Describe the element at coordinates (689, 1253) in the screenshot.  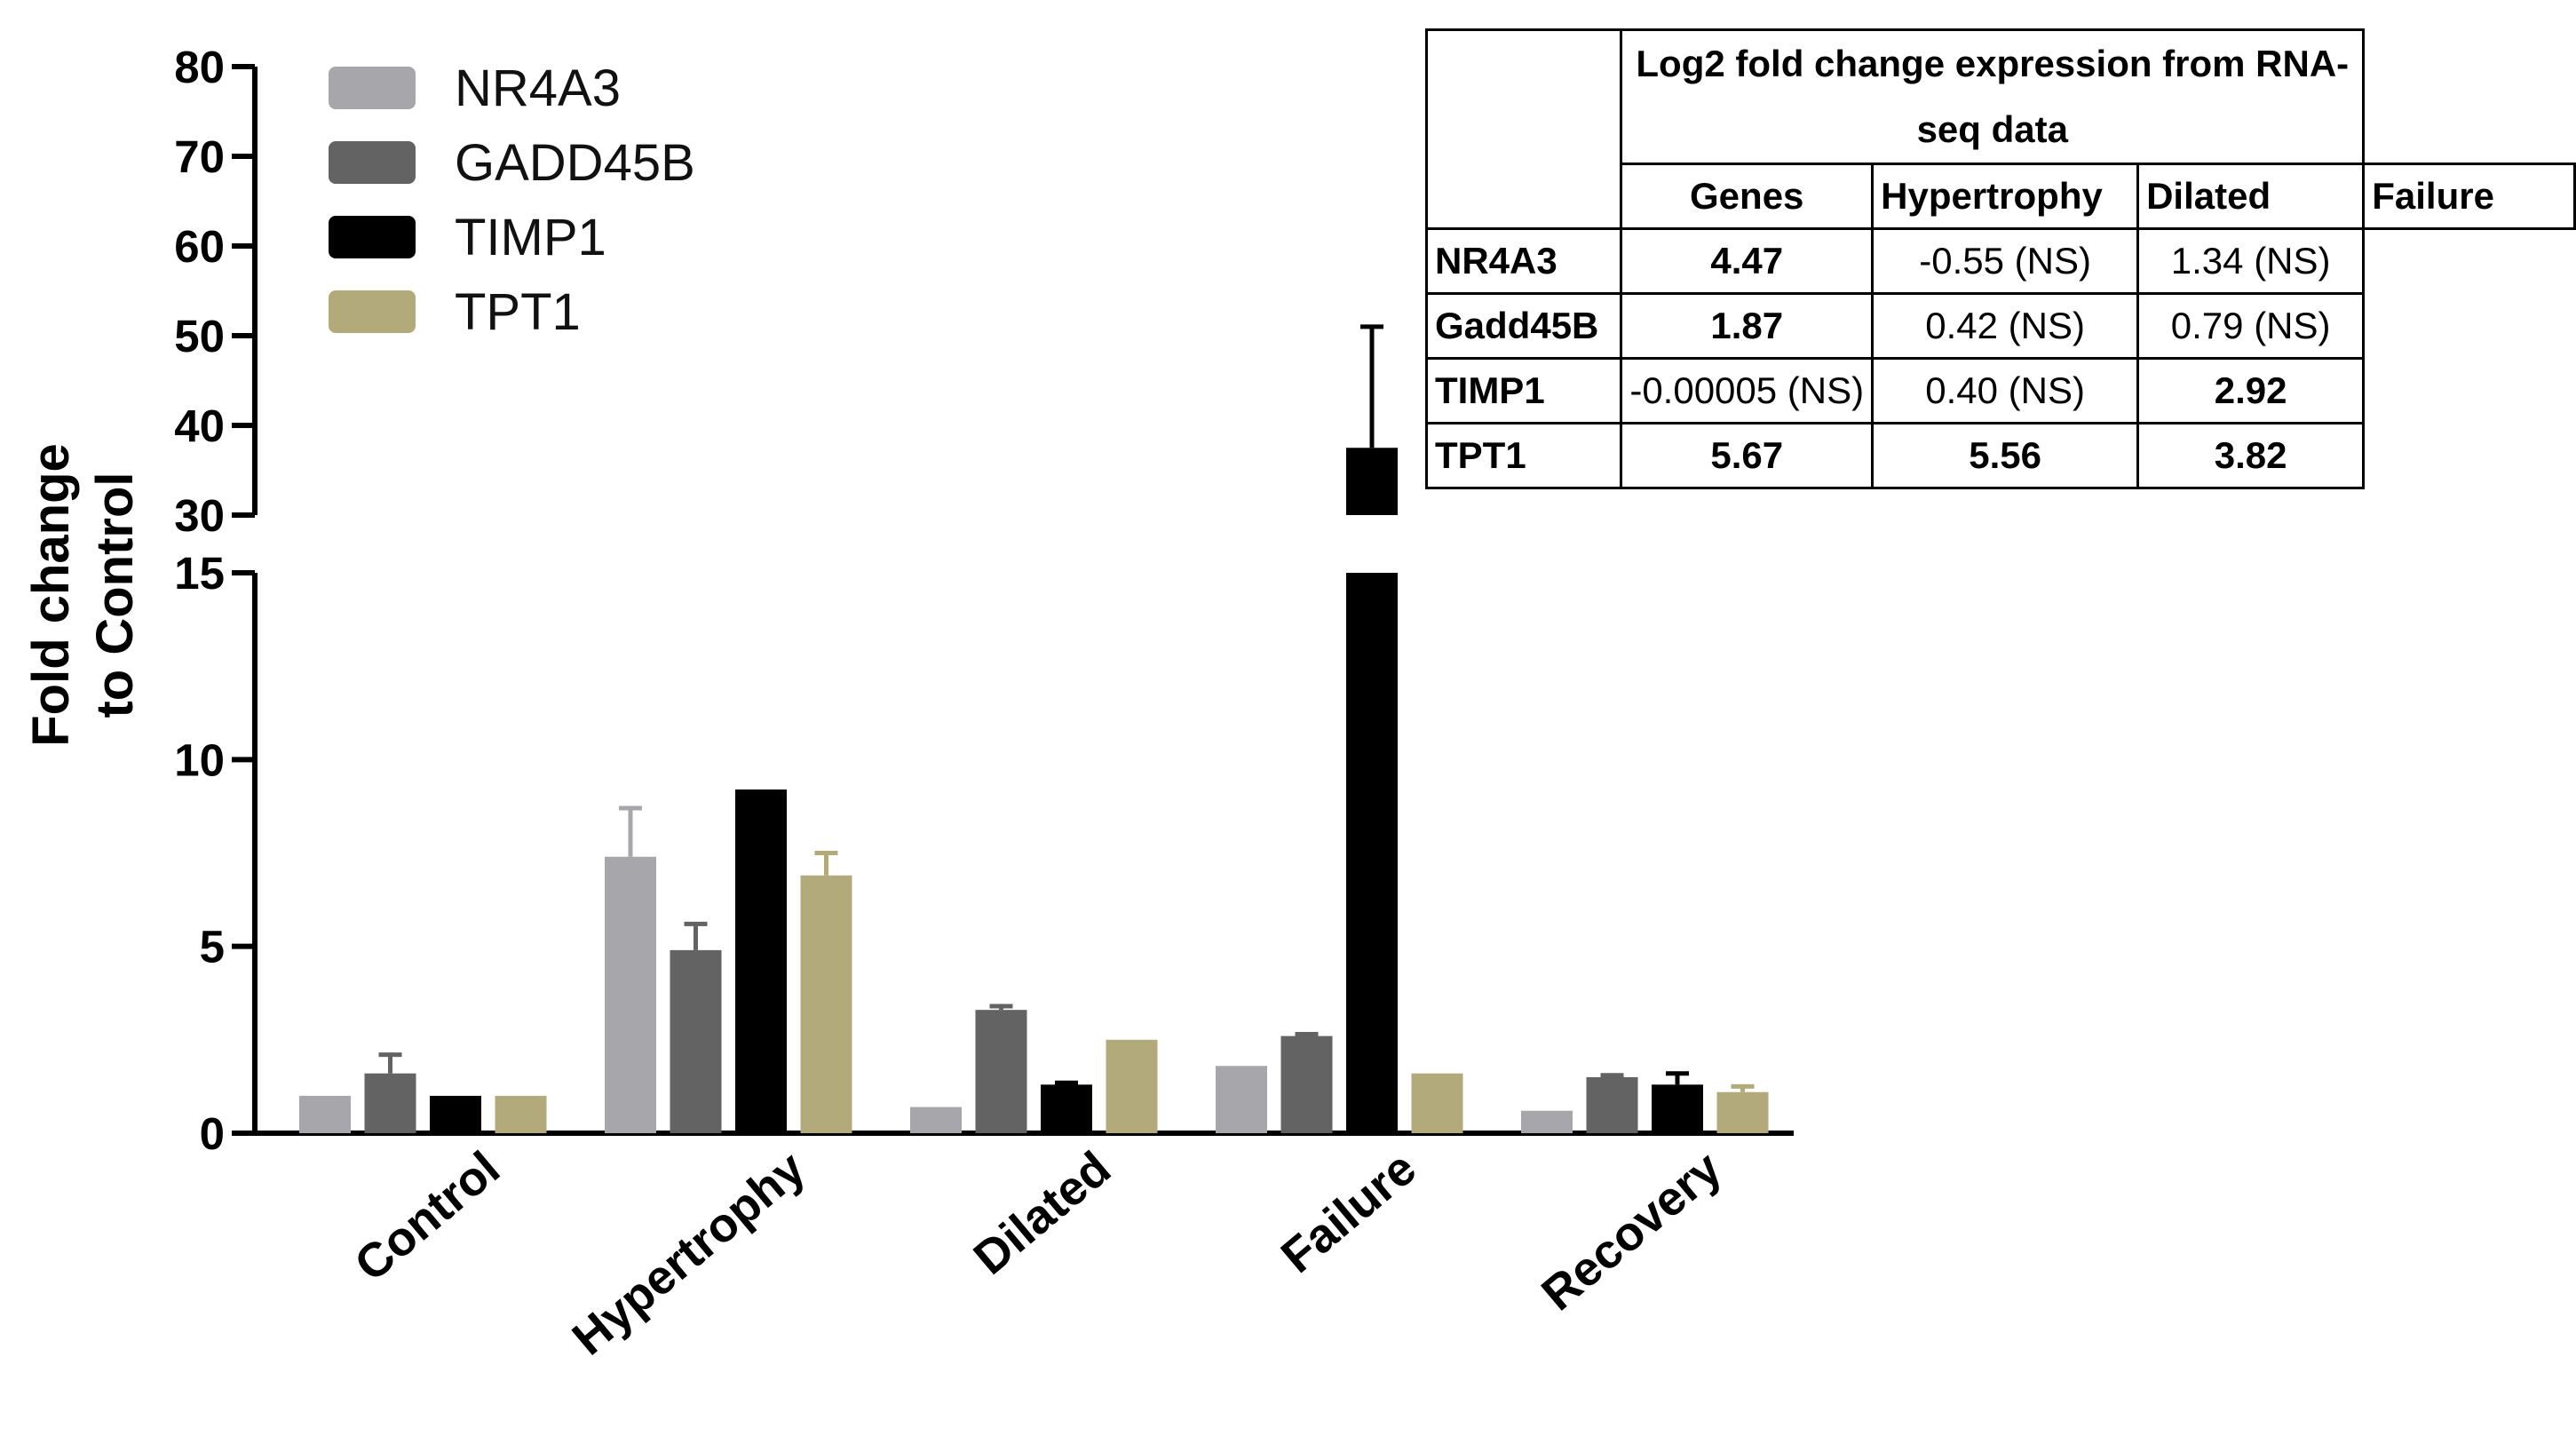
I see `x-tick-label: Hypertrophy` at that location.